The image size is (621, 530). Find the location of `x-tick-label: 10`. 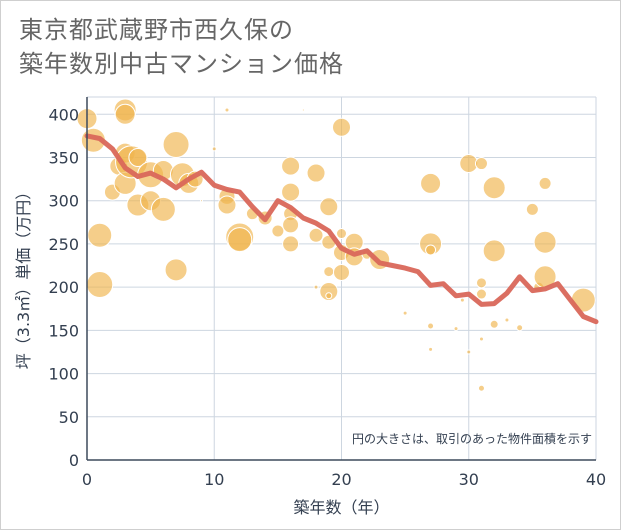

x-tick-label: 10 is located at coordinates (214, 479).